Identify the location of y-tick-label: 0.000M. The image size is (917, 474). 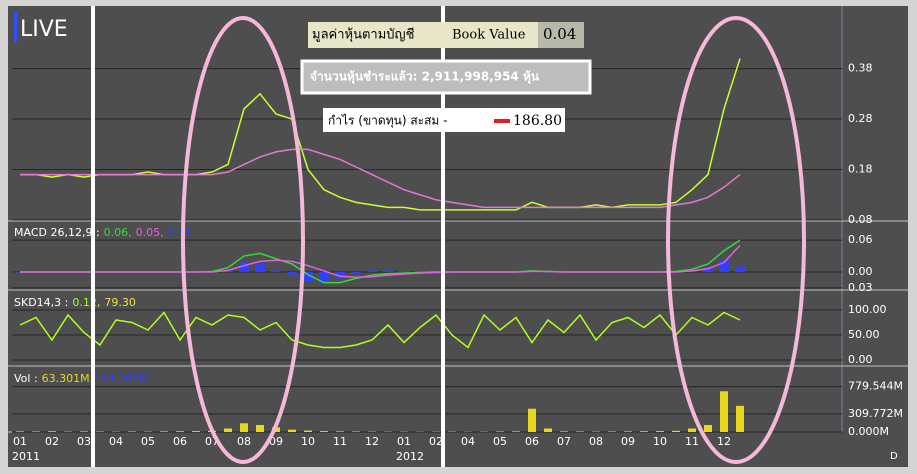
(868, 431).